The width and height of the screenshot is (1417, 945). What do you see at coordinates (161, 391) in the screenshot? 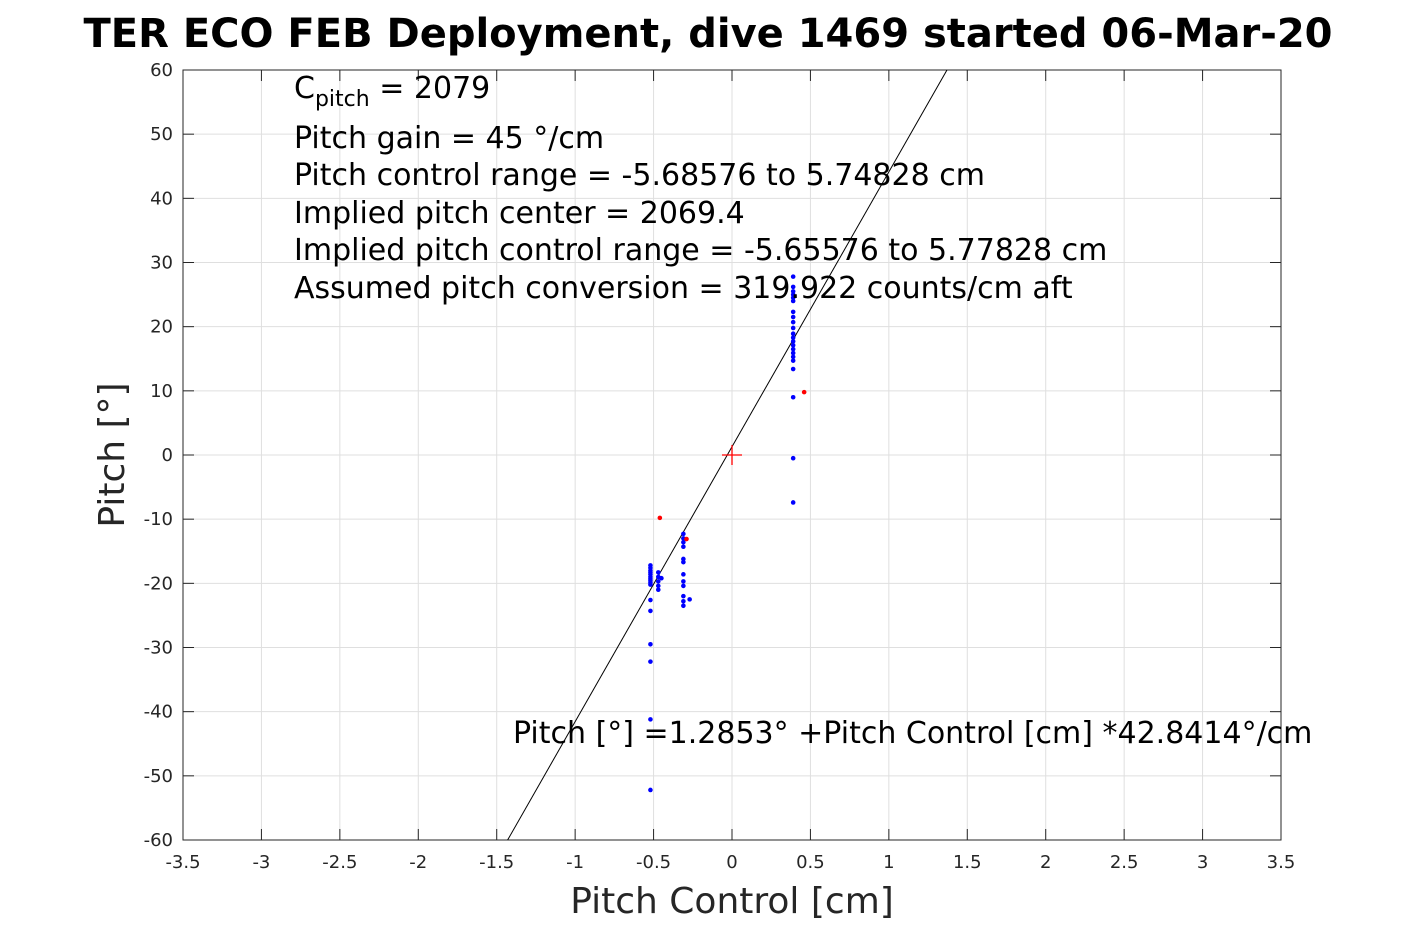
I see `y-tick-label: 10` at bounding box center [161, 391].